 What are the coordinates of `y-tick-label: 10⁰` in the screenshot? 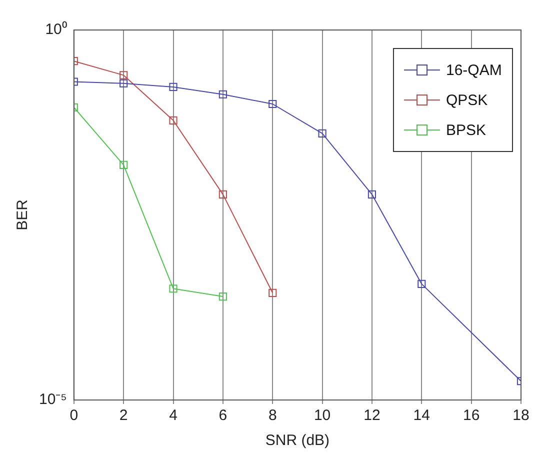 It's located at (56, 29).